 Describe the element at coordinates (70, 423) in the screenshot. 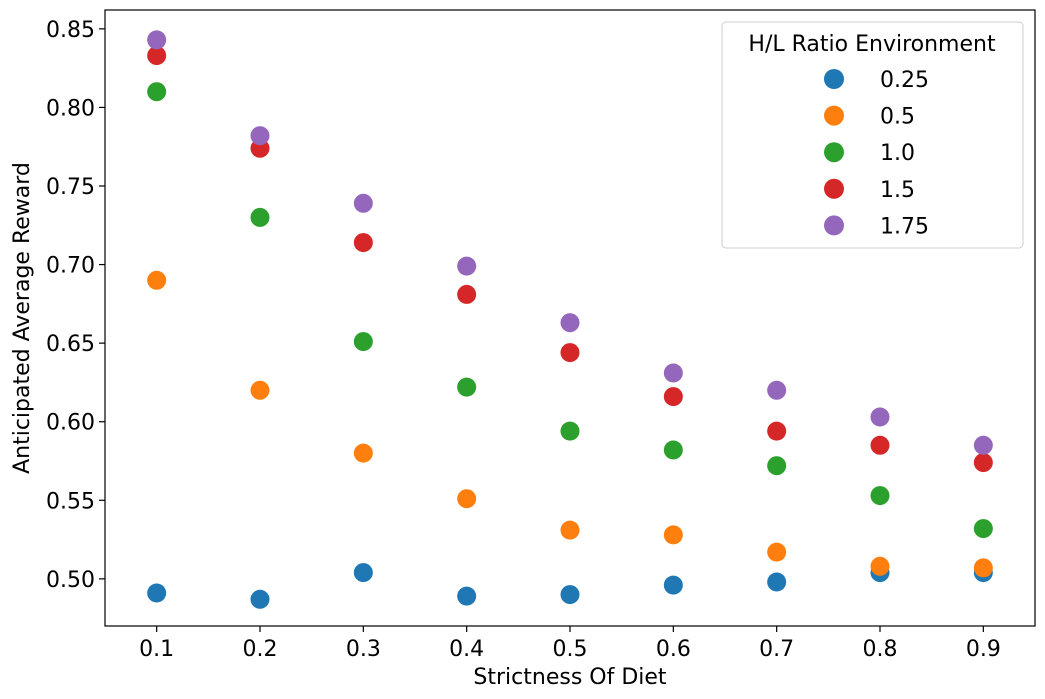

I see `y-tick-label: 0.60` at that location.